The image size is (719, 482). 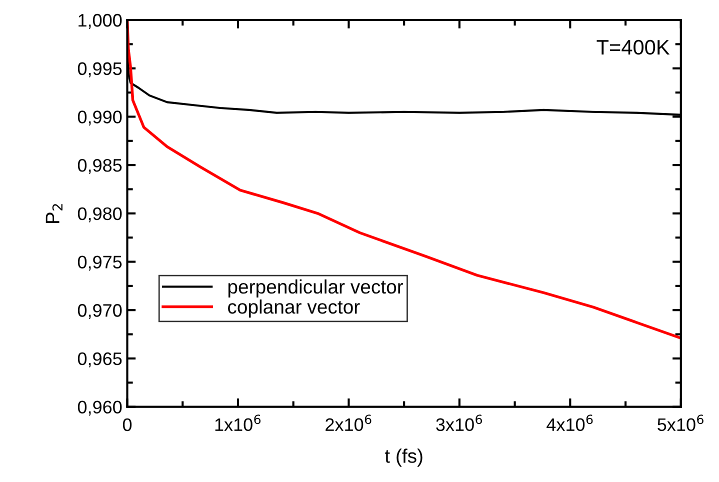 What do you see at coordinates (238, 423) in the screenshot?
I see `x-tick-label: 1x10$^{6}$` at bounding box center [238, 423].